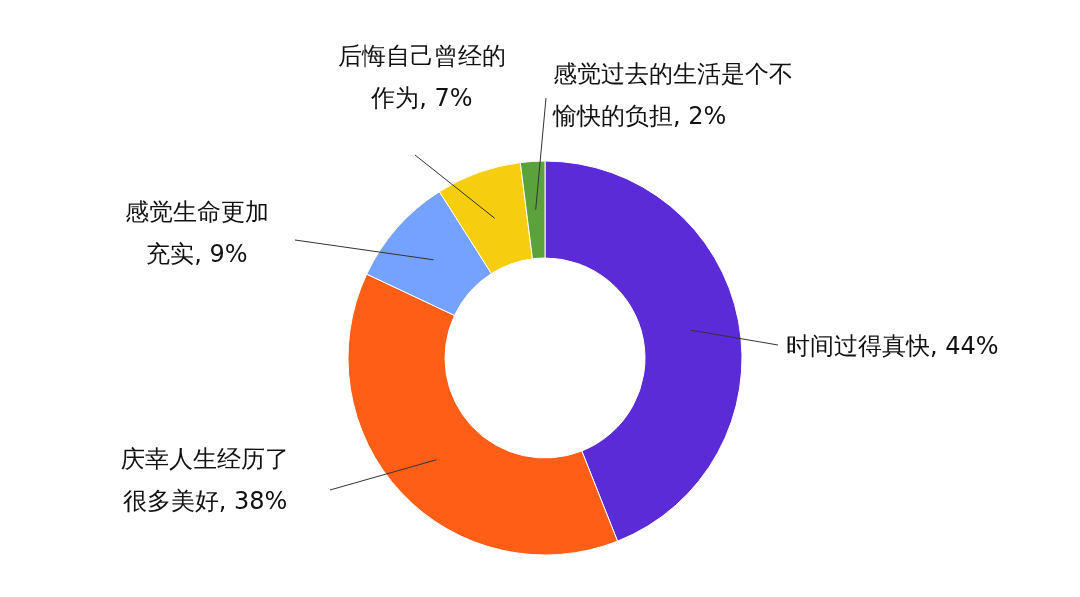  Describe the element at coordinates (205, 480) in the screenshot. I see `slice-label: 庆幸人生经历了很多美好, 38%` at that location.